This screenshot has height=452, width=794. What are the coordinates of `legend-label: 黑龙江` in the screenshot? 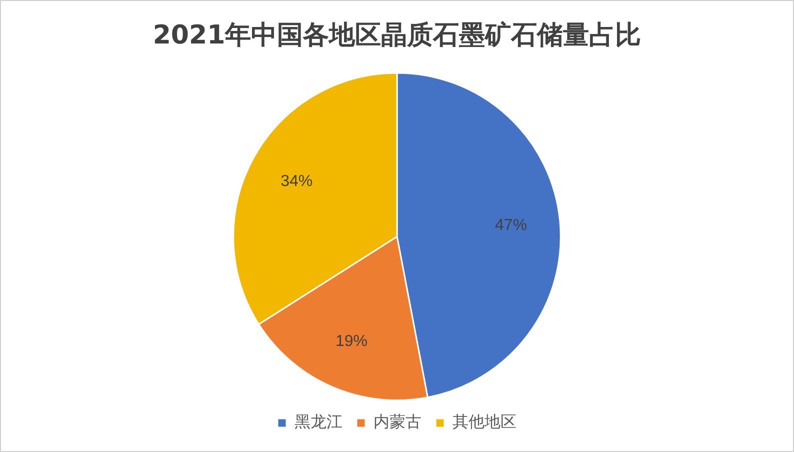 It's located at (318, 422).